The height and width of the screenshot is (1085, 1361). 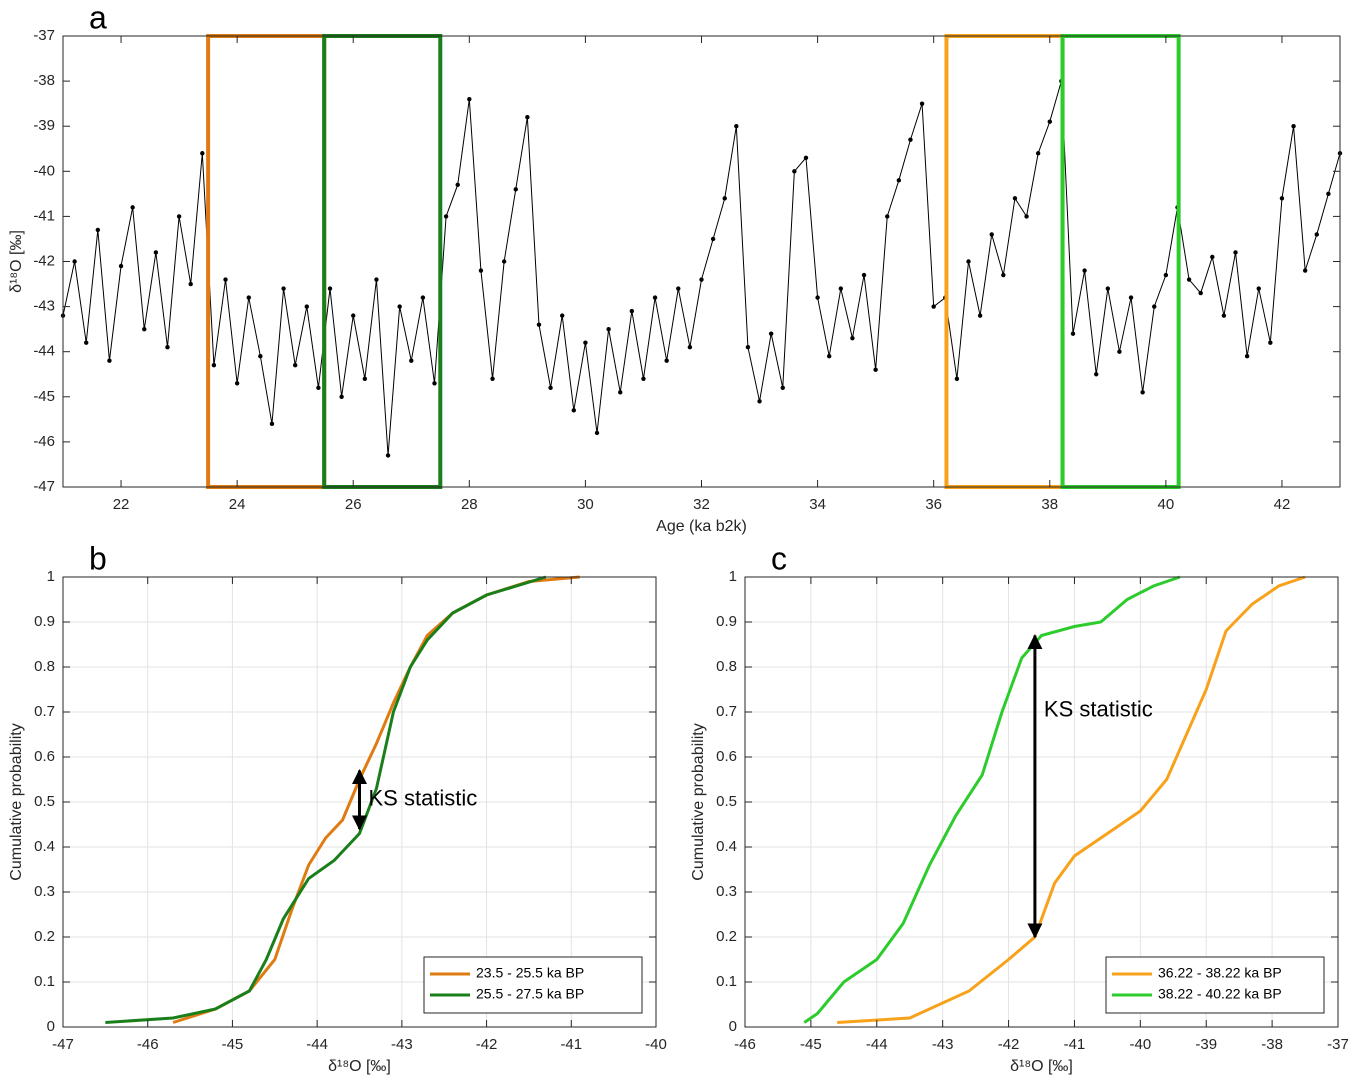 I want to click on x-tick-label: 36, so click(x=933, y=504).